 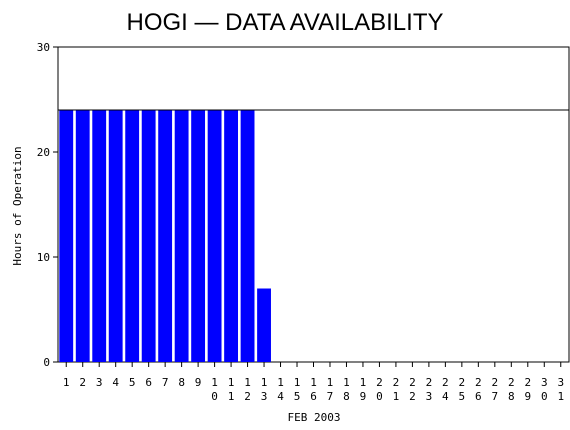 I want to click on x-tick-label: 1, so click(x=66, y=382).